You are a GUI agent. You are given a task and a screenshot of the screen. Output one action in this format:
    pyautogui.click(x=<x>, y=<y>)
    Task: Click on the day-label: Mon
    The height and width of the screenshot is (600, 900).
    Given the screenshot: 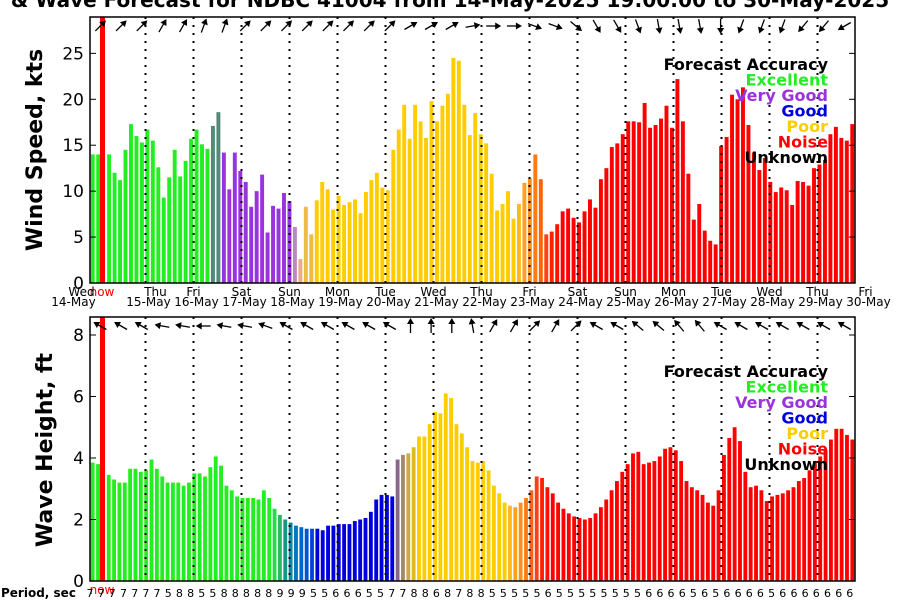 What is the action you would take?
    pyautogui.click(x=337, y=292)
    